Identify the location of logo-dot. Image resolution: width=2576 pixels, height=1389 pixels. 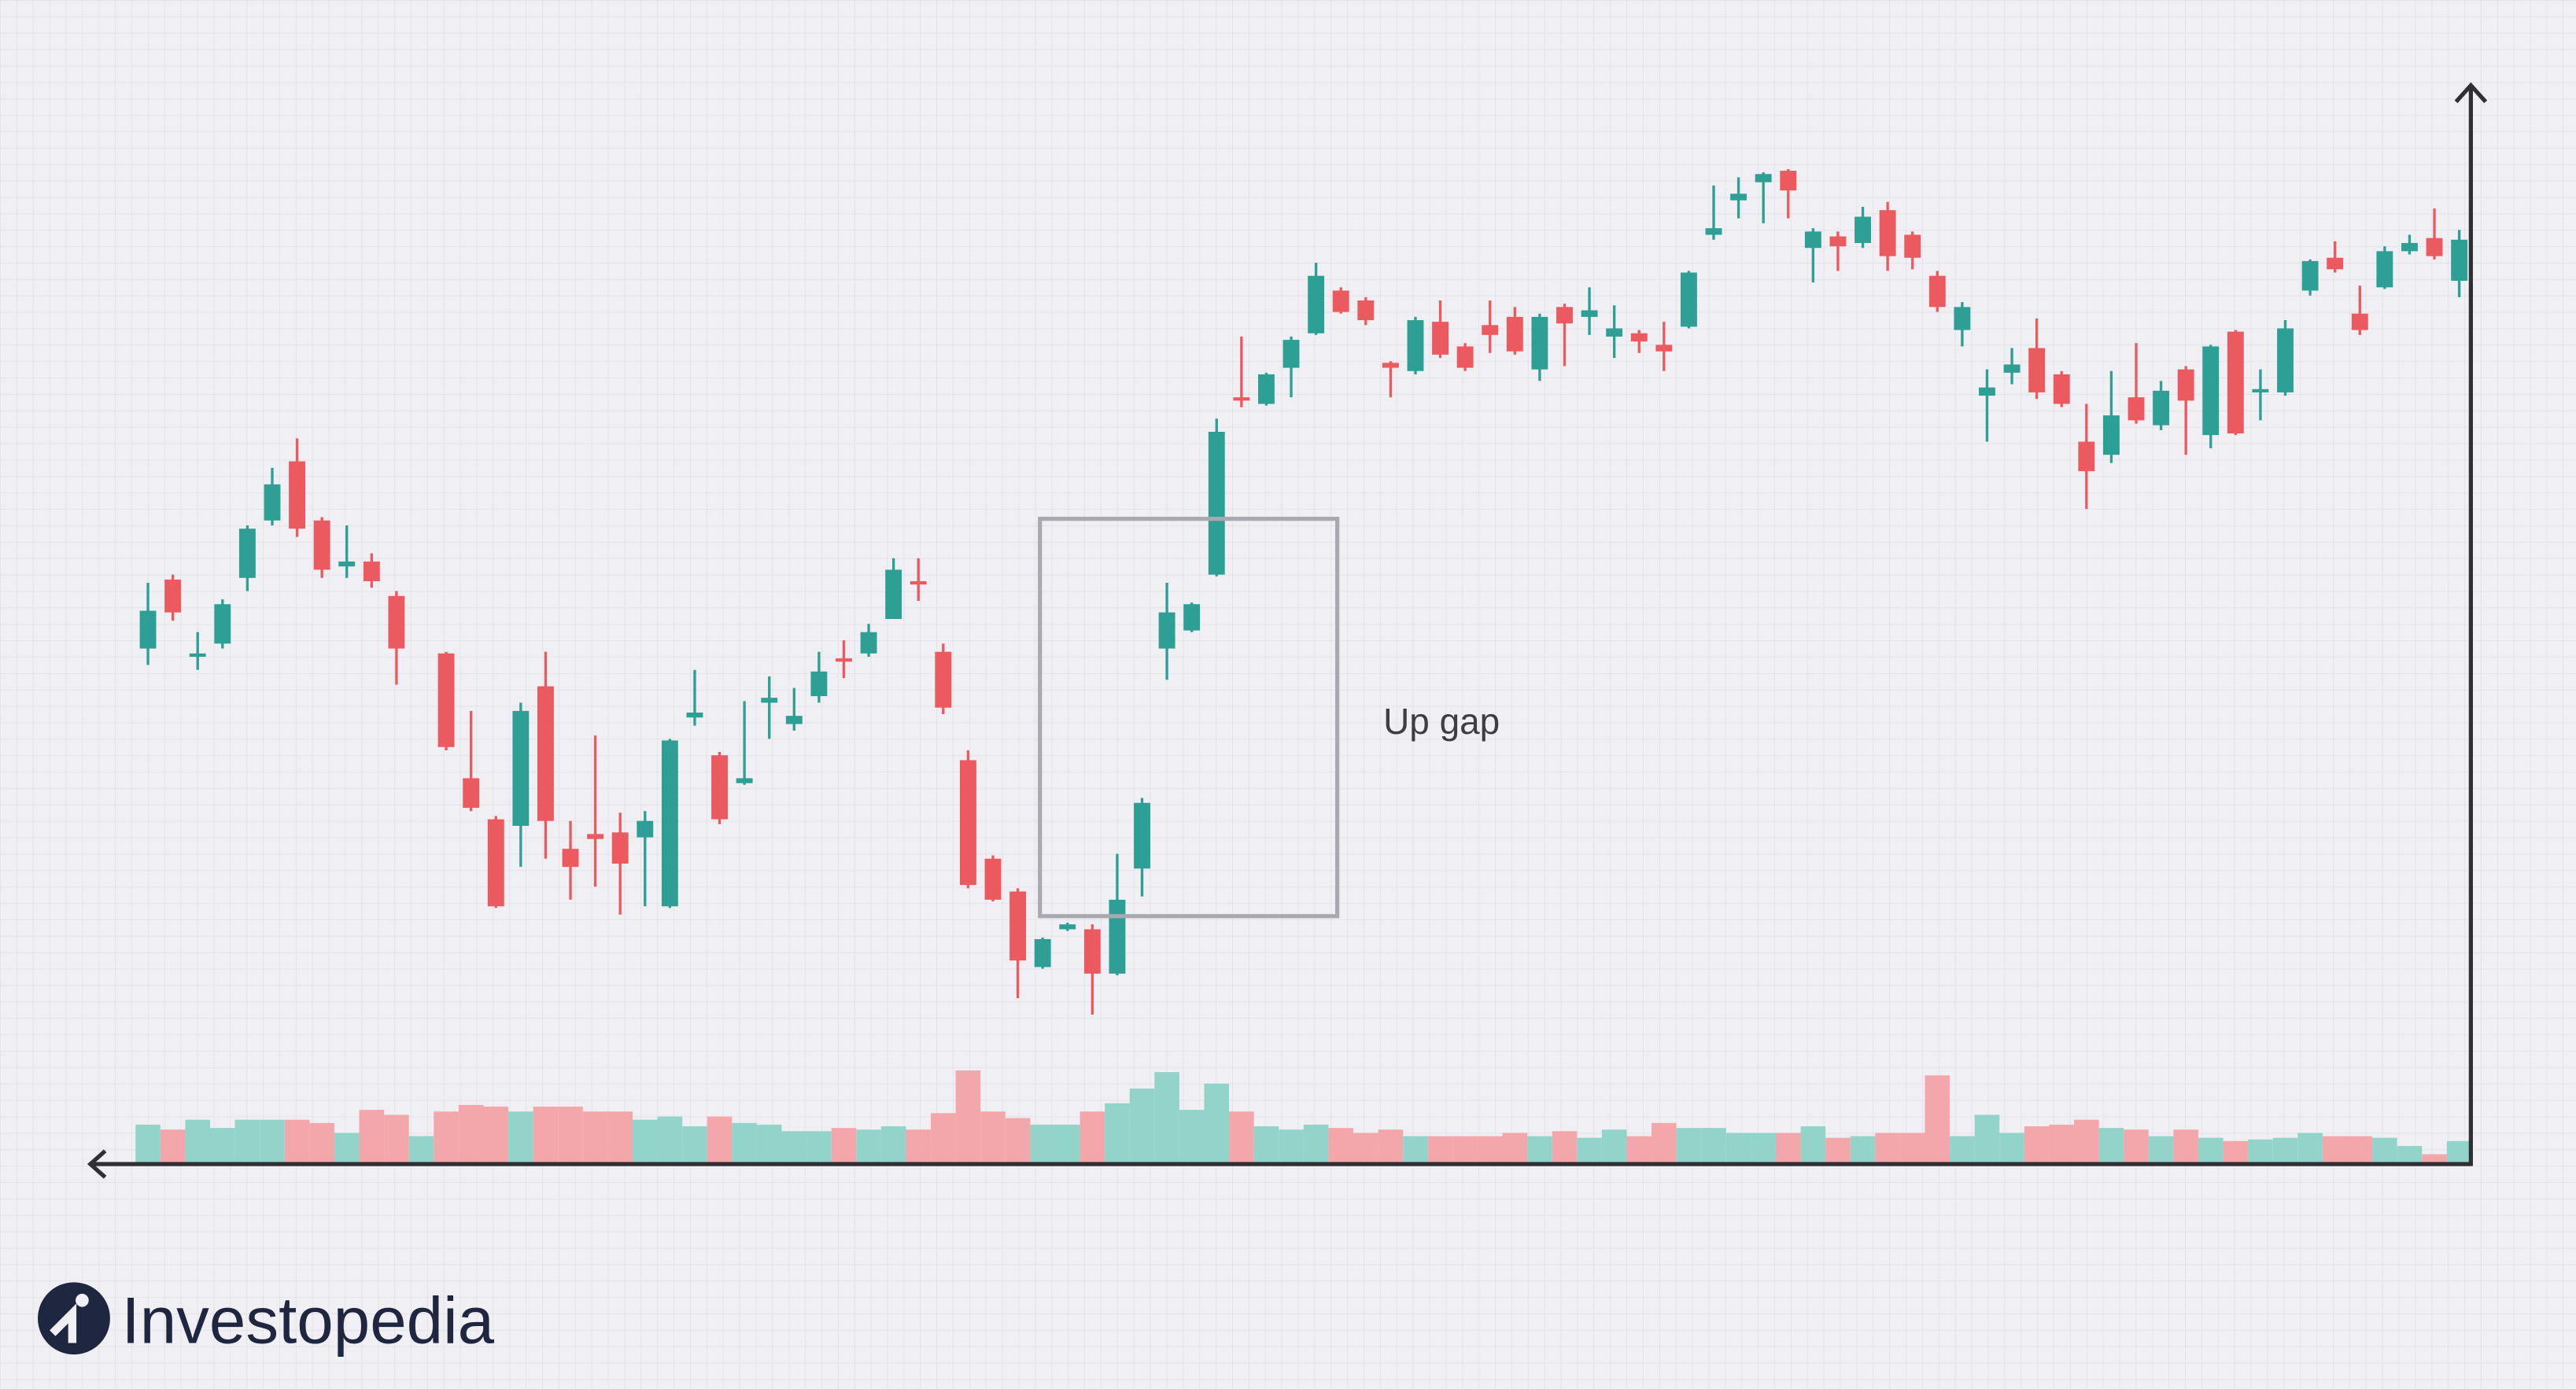
(82, 1300).